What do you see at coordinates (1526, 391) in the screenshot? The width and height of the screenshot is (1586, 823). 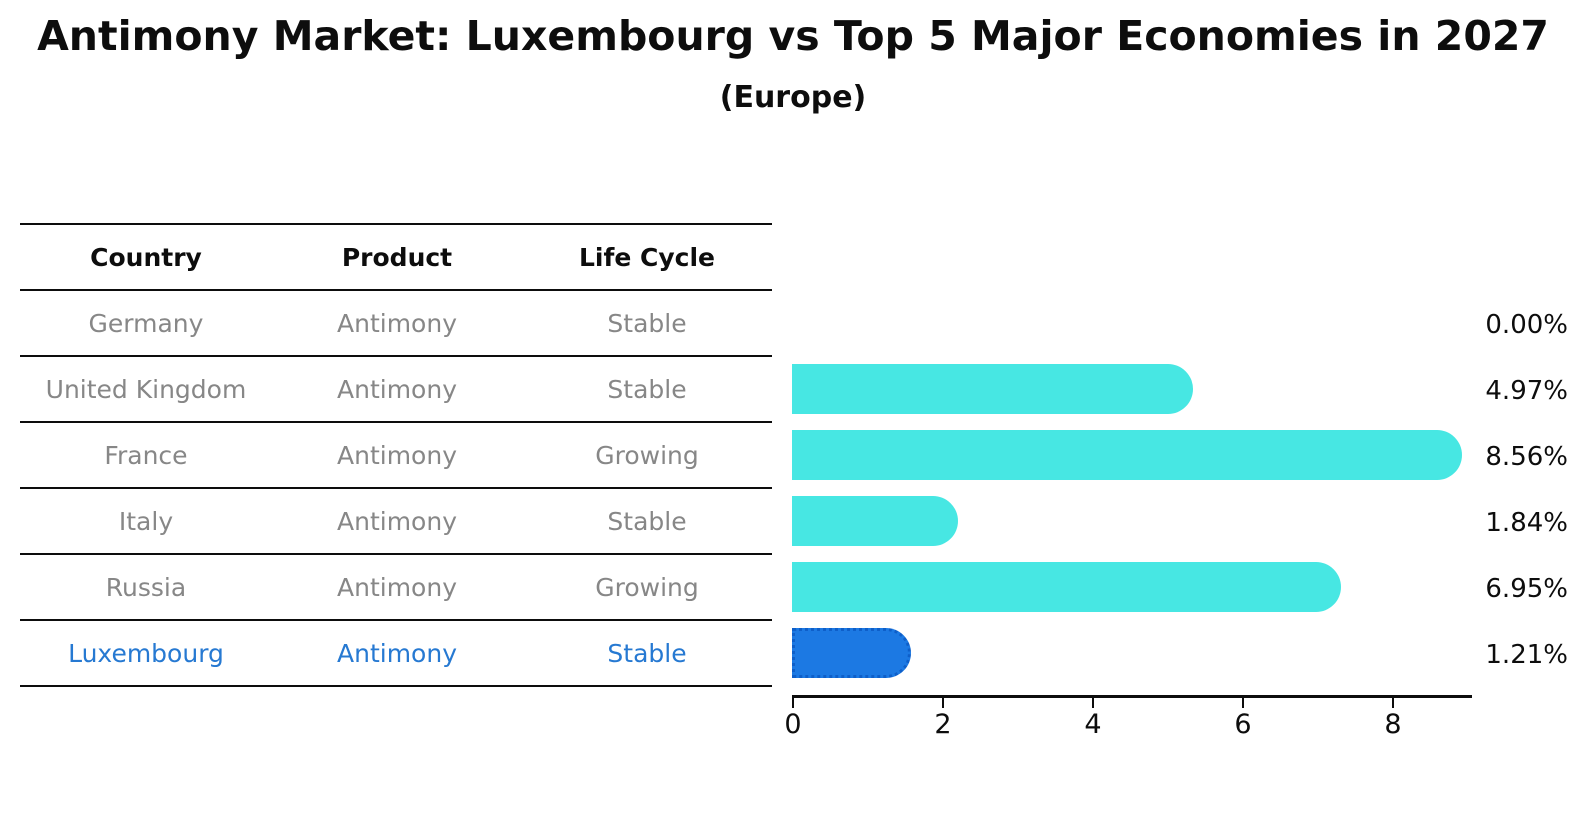 I see `value-label-united-kingdom: 4.97%` at bounding box center [1526, 391].